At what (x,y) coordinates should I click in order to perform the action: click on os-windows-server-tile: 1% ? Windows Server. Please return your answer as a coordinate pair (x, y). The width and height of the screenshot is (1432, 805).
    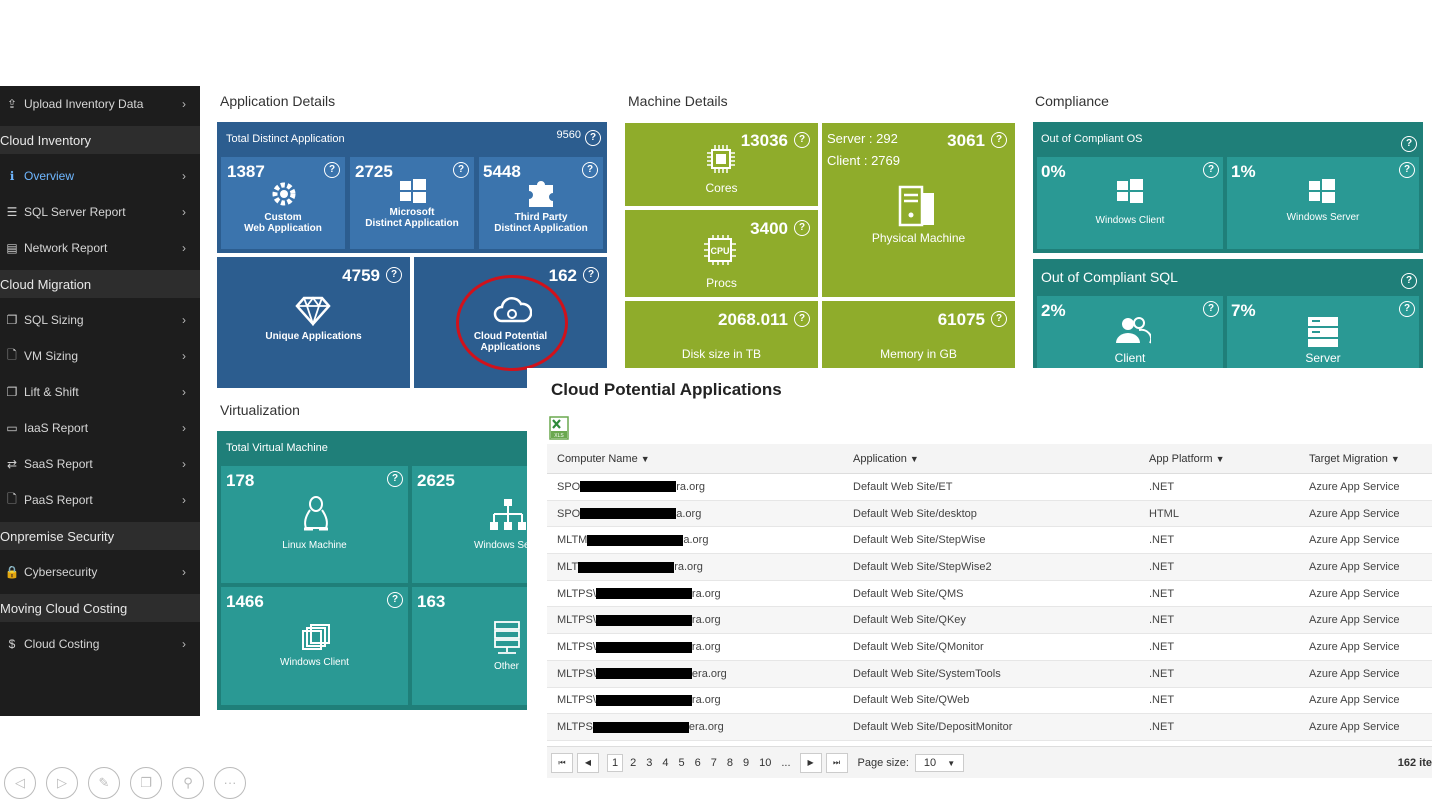
    Looking at the image, I should click on (1323, 203).